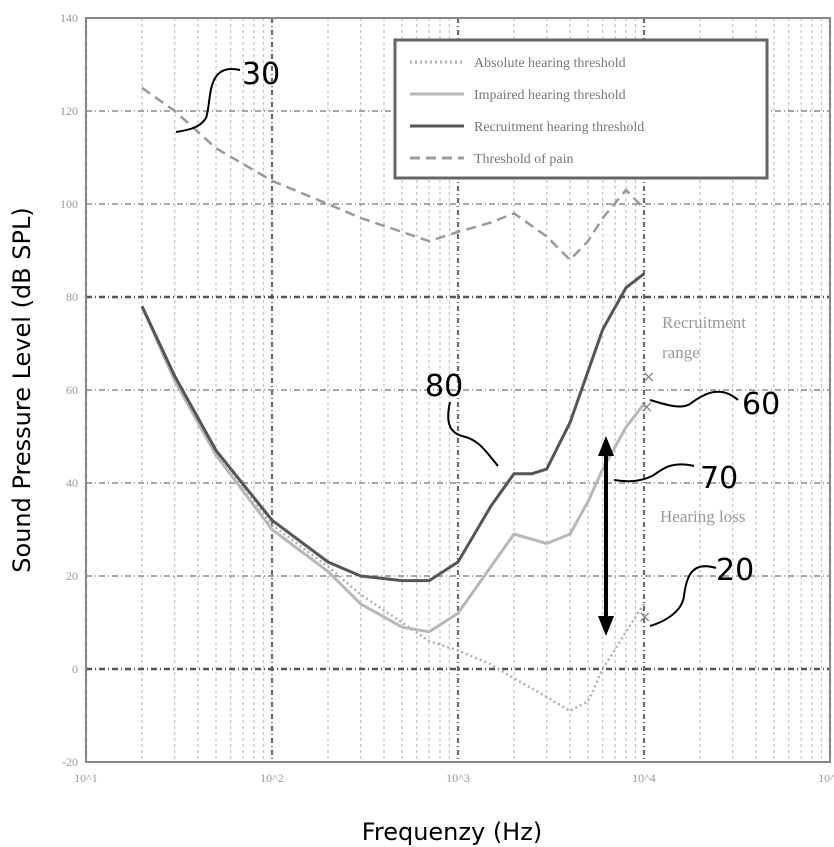 This screenshot has width=834, height=847. I want to click on ref-60: 60, so click(761, 404).